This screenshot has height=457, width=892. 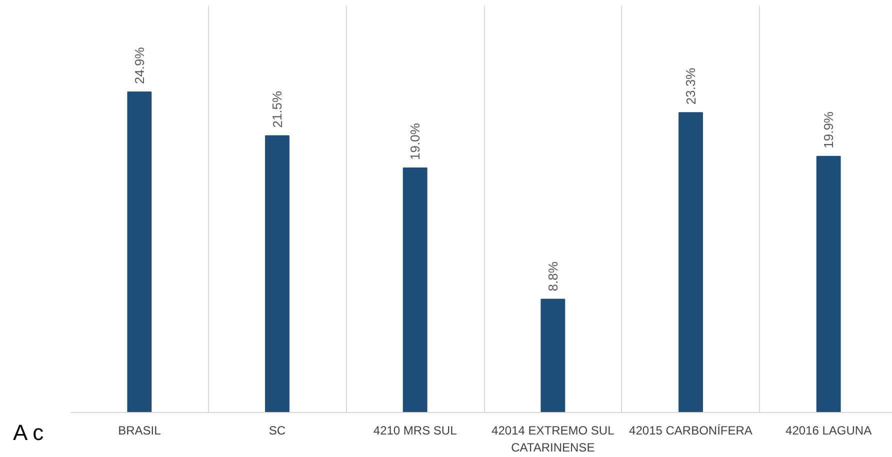 I want to click on x-tick-label: BRASIL, so click(x=140, y=431).